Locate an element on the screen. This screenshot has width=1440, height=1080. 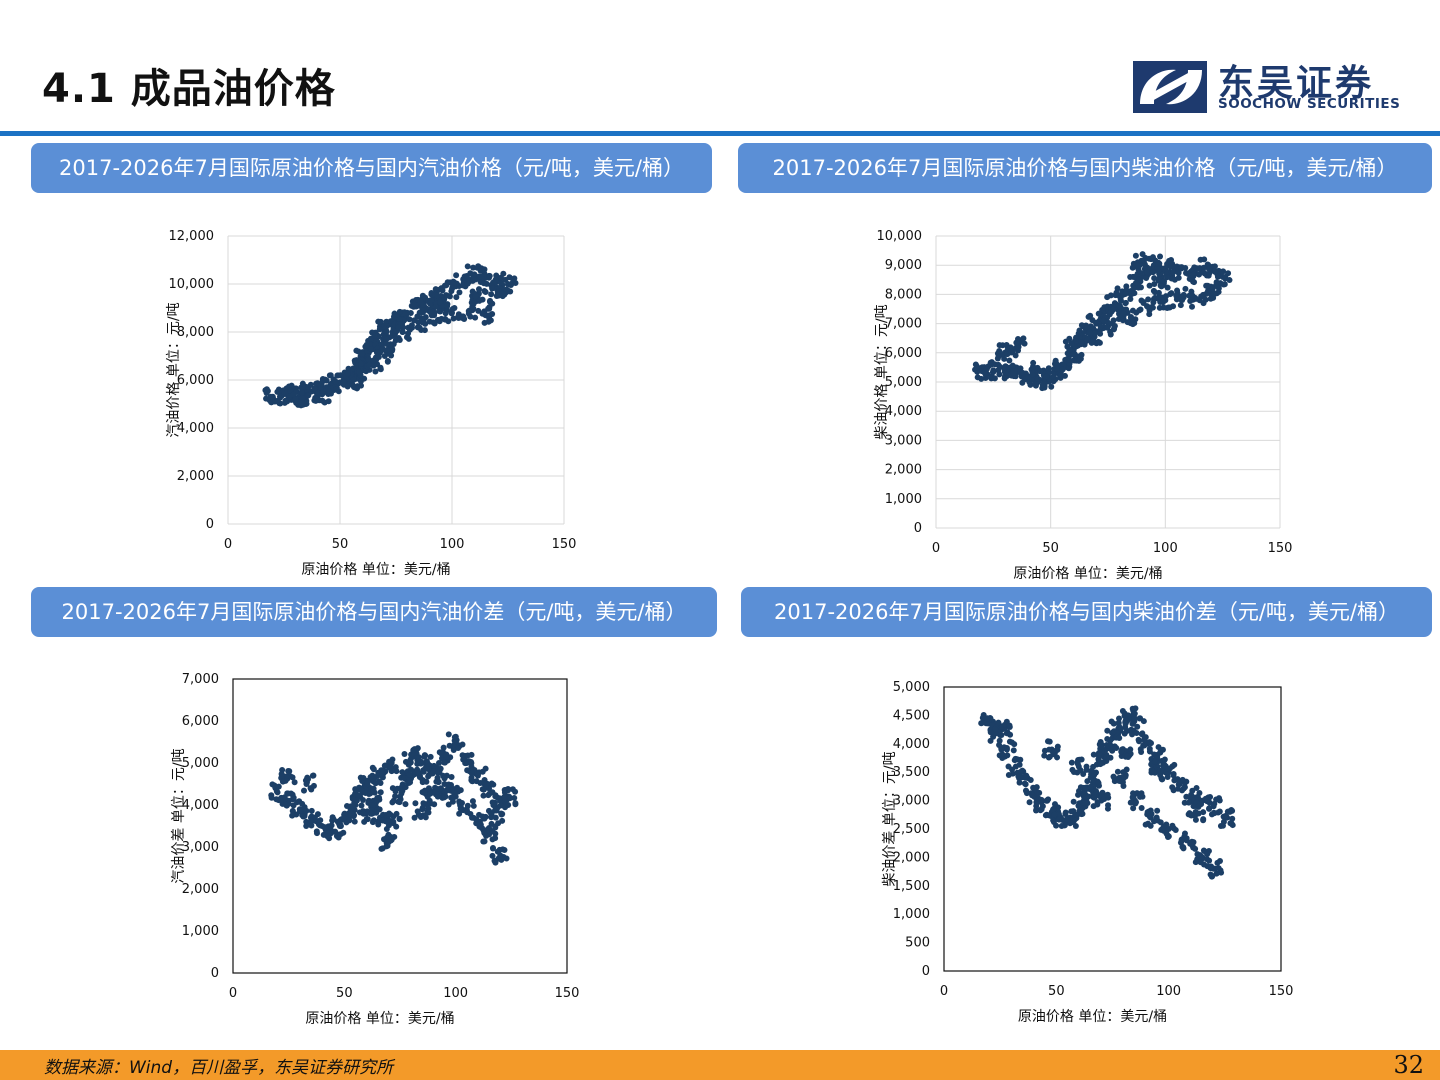
header-divider is located at coordinates (720, 133).